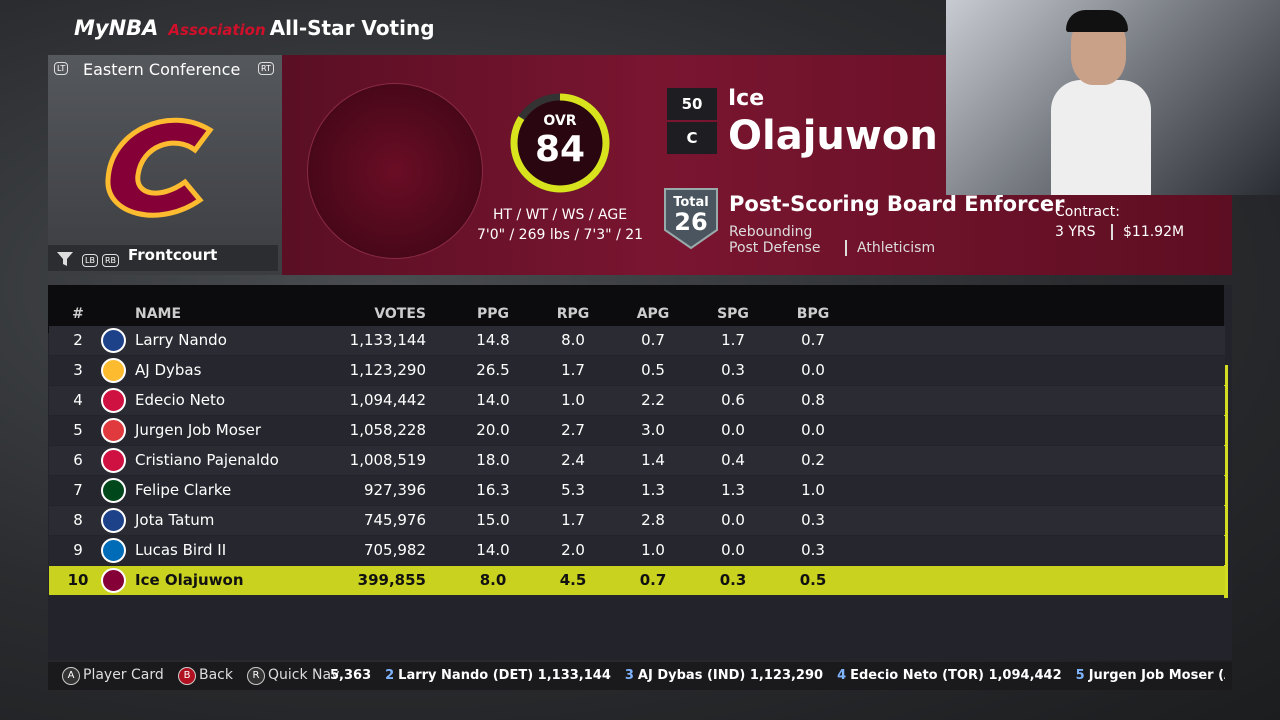  Describe the element at coordinates (493, 340) in the screenshot. I see `cell: 14.8` at that location.